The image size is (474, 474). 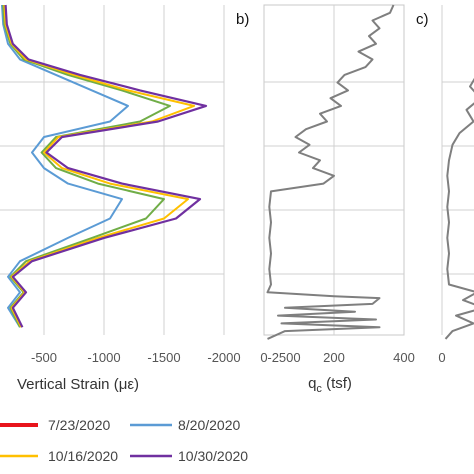 I want to click on panel-a-x-tick: -1000, so click(x=103, y=357).